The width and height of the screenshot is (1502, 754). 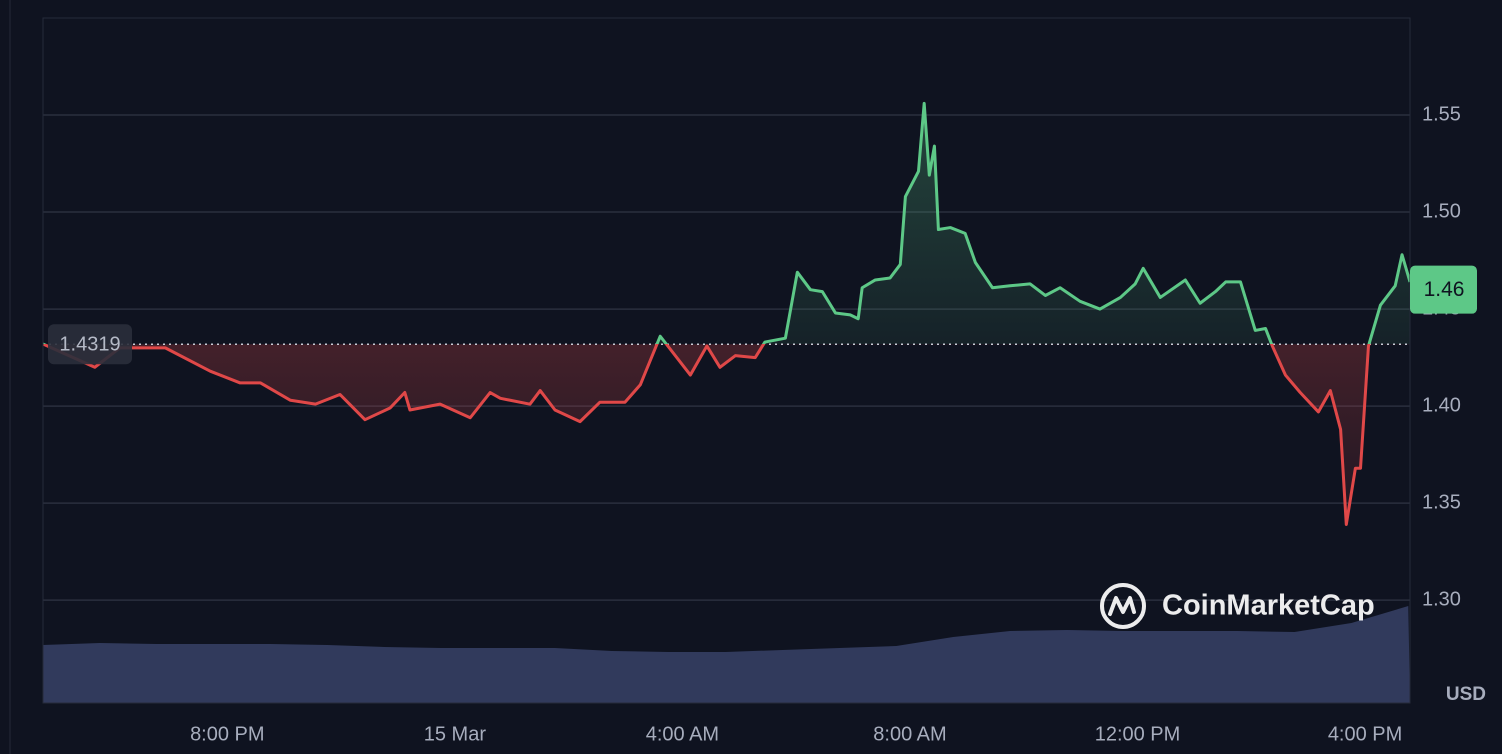 I want to click on watermark: CoinMarketCap, so click(x=1237, y=606).